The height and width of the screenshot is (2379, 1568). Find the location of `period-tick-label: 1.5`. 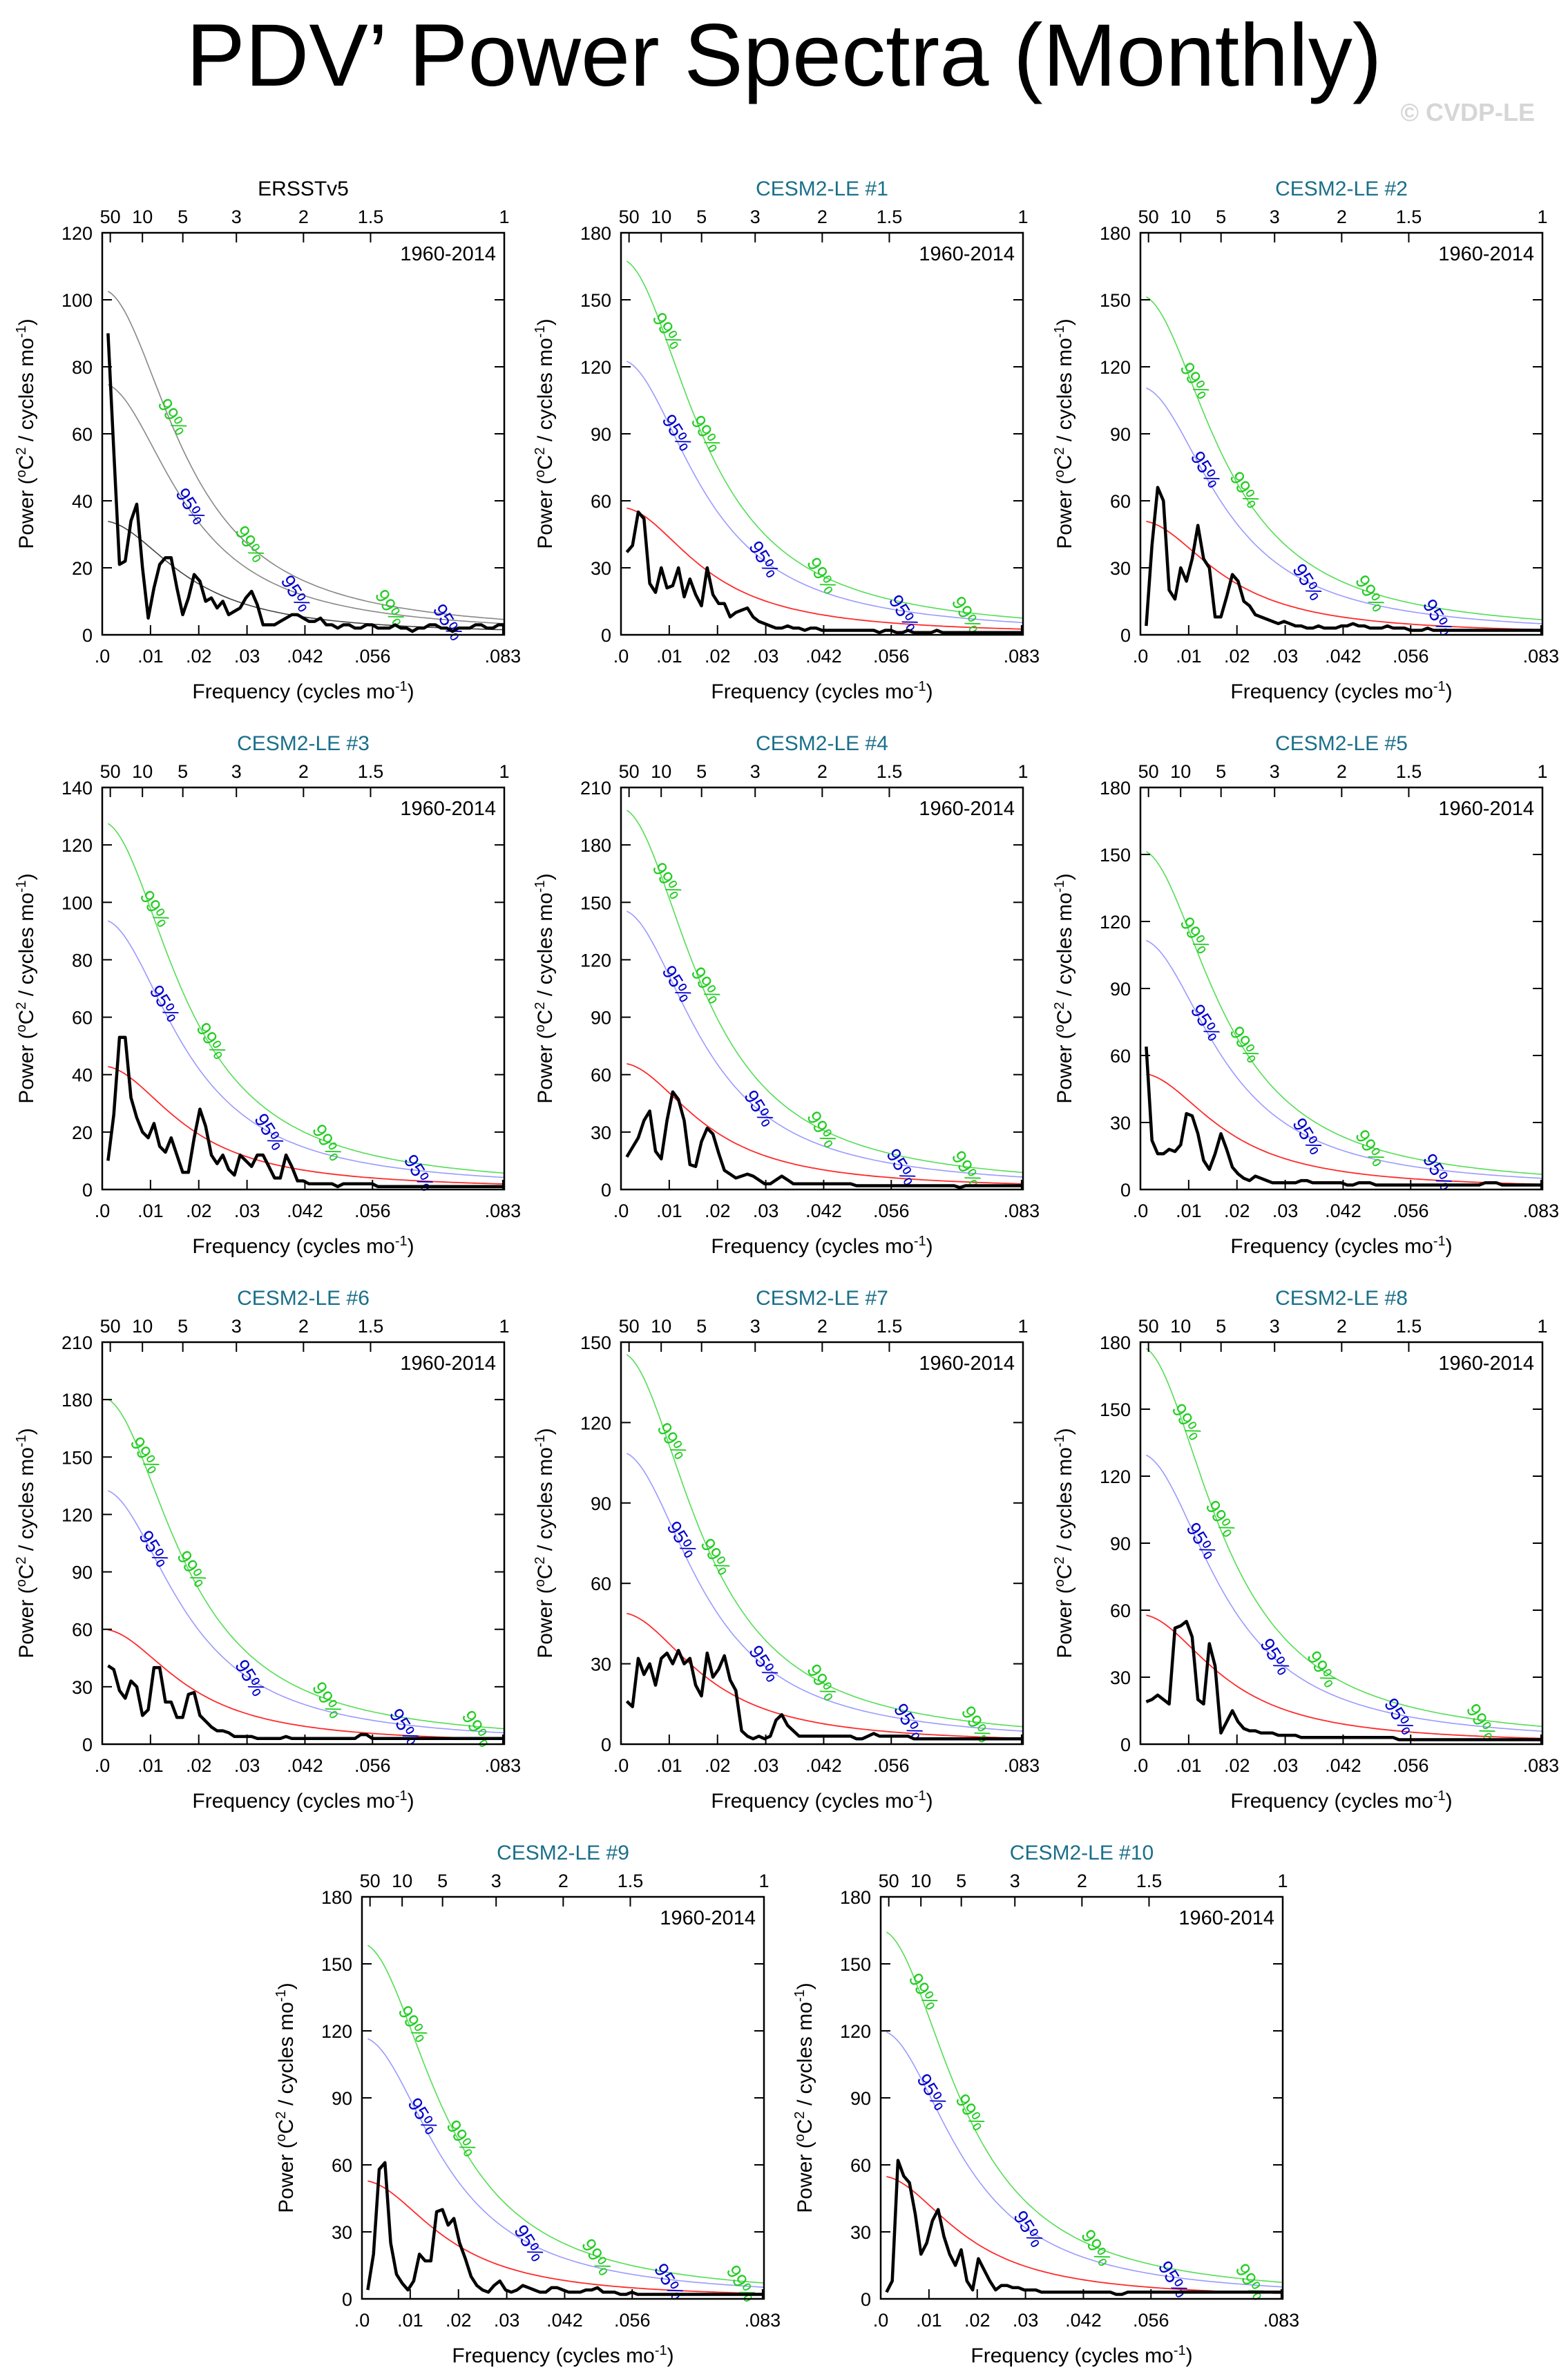

period-tick-label: 1.5 is located at coordinates (371, 217).